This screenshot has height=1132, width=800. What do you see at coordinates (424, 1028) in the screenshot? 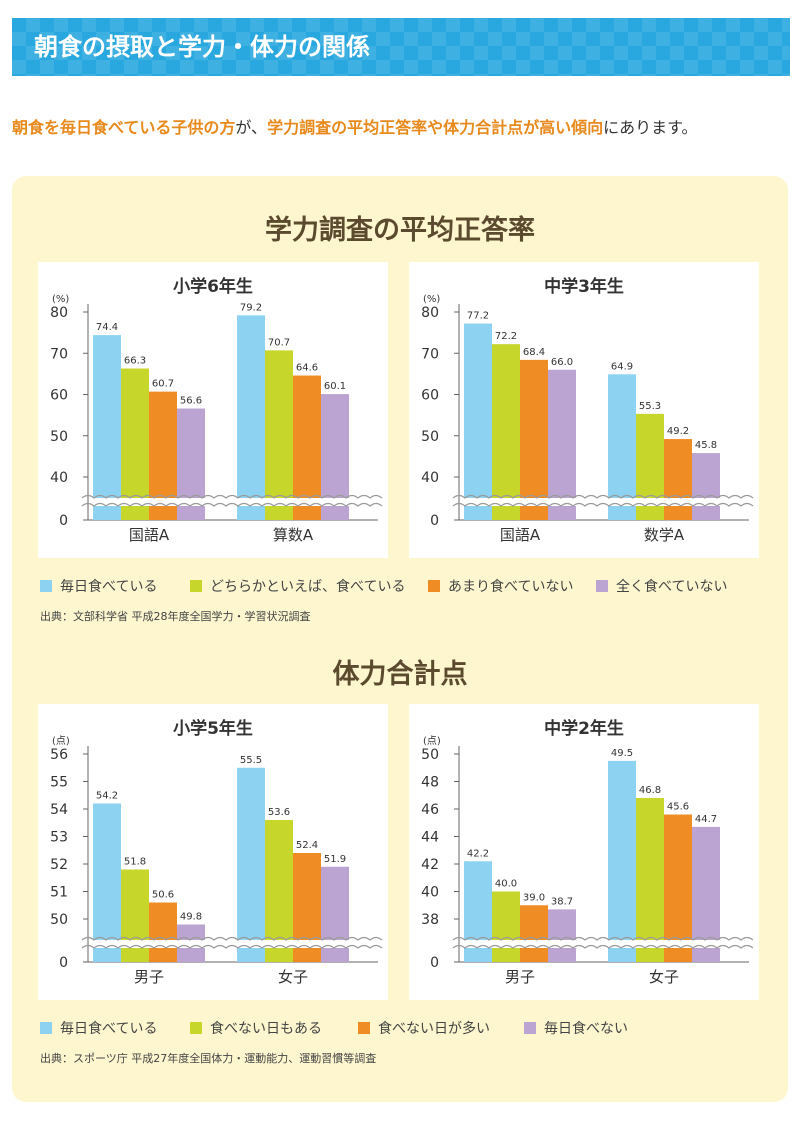
I see `legend-item: 食べない日が多い` at bounding box center [424, 1028].